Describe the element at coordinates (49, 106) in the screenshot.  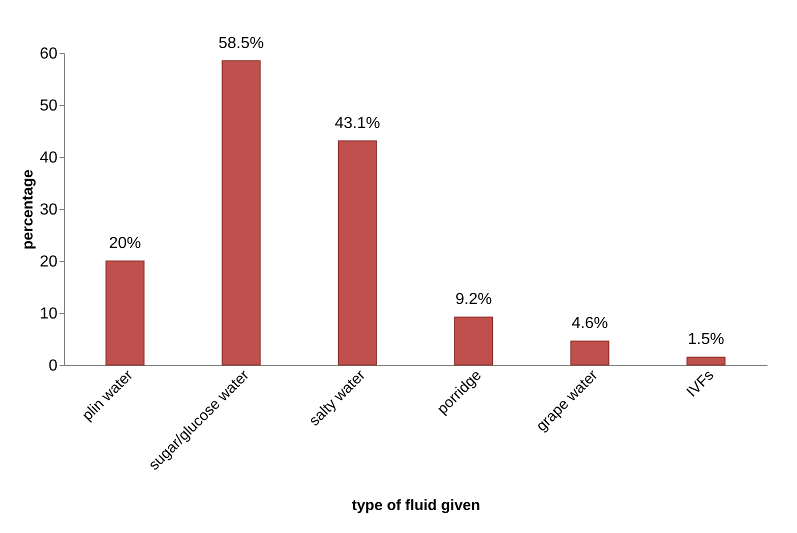
I see `y-tick-label: 50` at that location.